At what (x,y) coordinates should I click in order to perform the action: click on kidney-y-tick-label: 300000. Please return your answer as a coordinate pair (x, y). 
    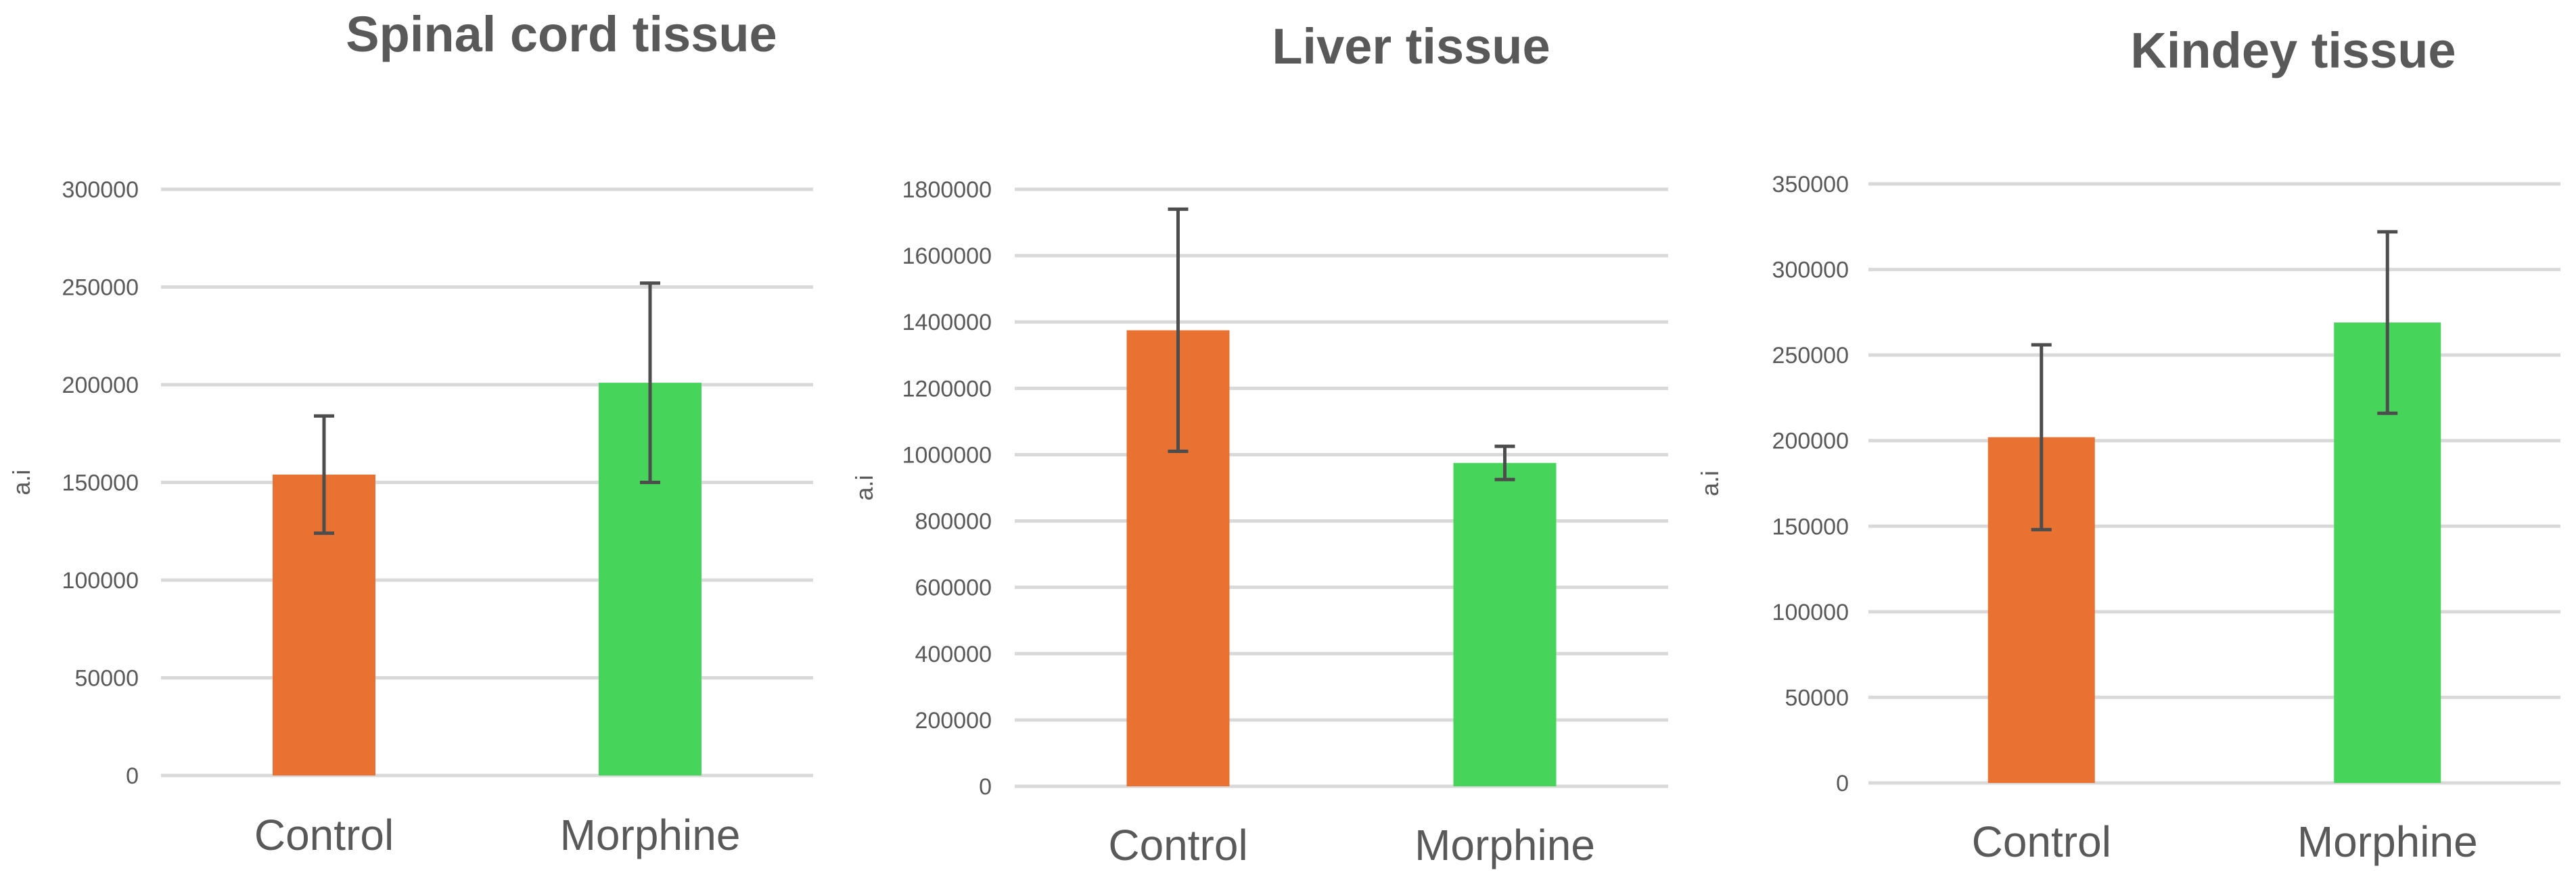
    Looking at the image, I should click on (1810, 270).